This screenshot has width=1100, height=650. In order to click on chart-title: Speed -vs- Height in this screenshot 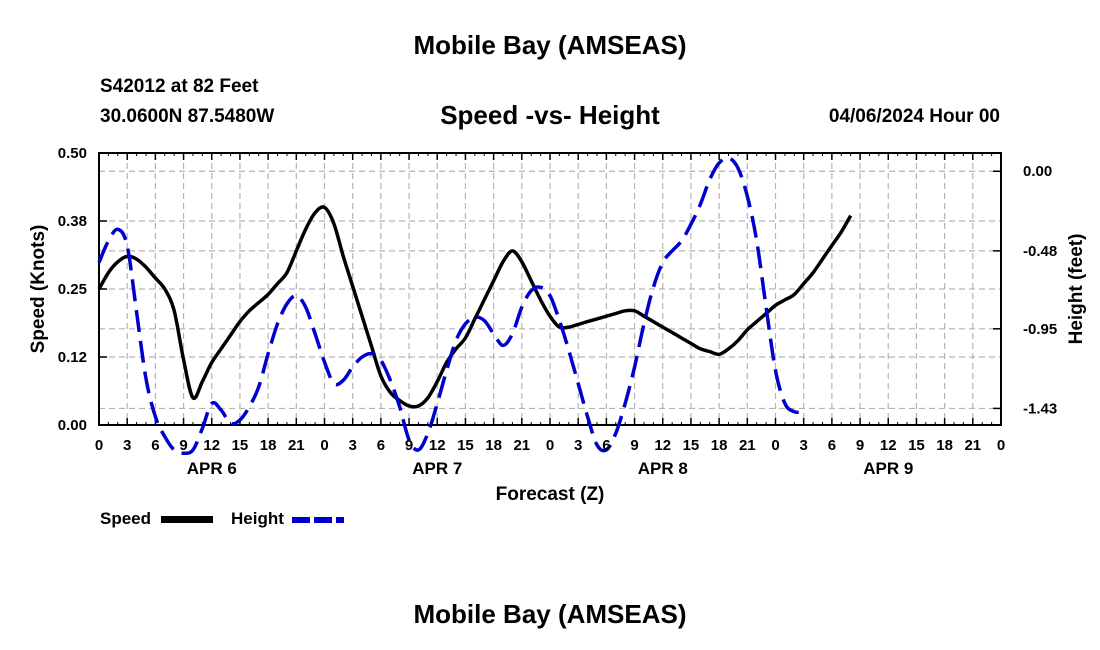, I will do `click(550, 115)`.